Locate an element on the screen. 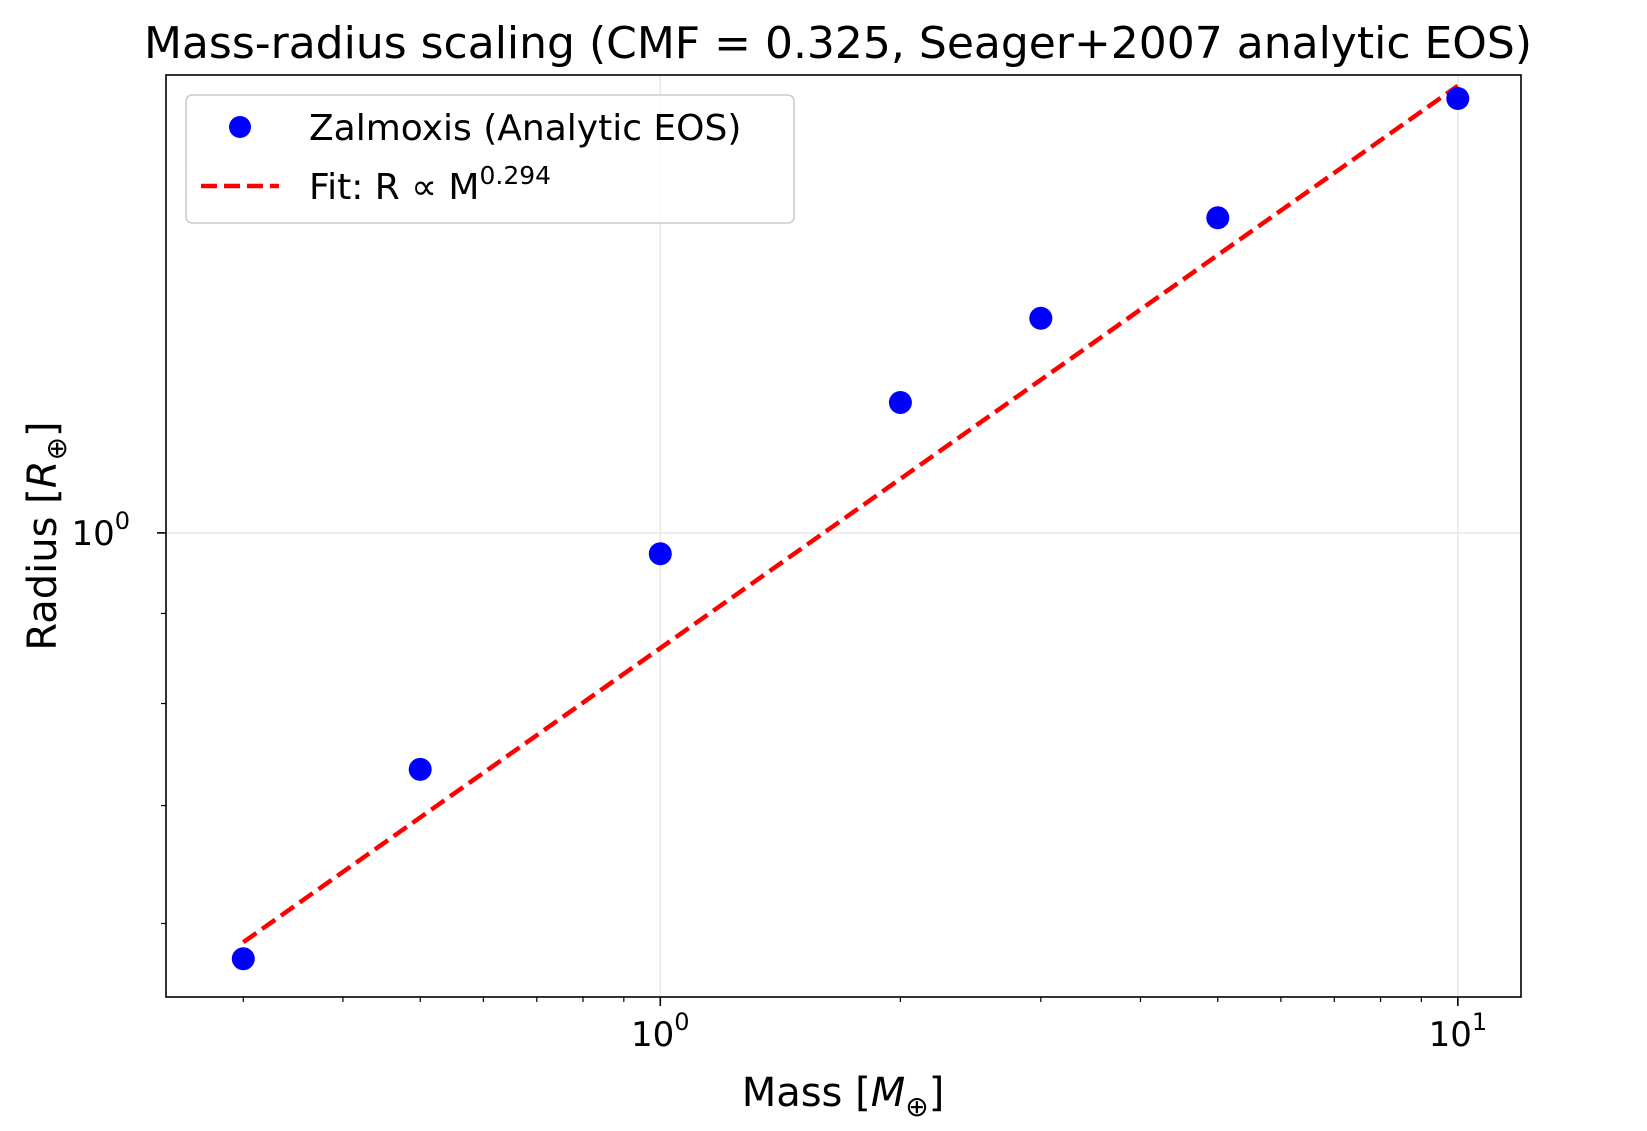 The height and width of the screenshot is (1131, 1647). x-axis-ticks: 10⁰ 10¹ is located at coordinates (865, 1026).